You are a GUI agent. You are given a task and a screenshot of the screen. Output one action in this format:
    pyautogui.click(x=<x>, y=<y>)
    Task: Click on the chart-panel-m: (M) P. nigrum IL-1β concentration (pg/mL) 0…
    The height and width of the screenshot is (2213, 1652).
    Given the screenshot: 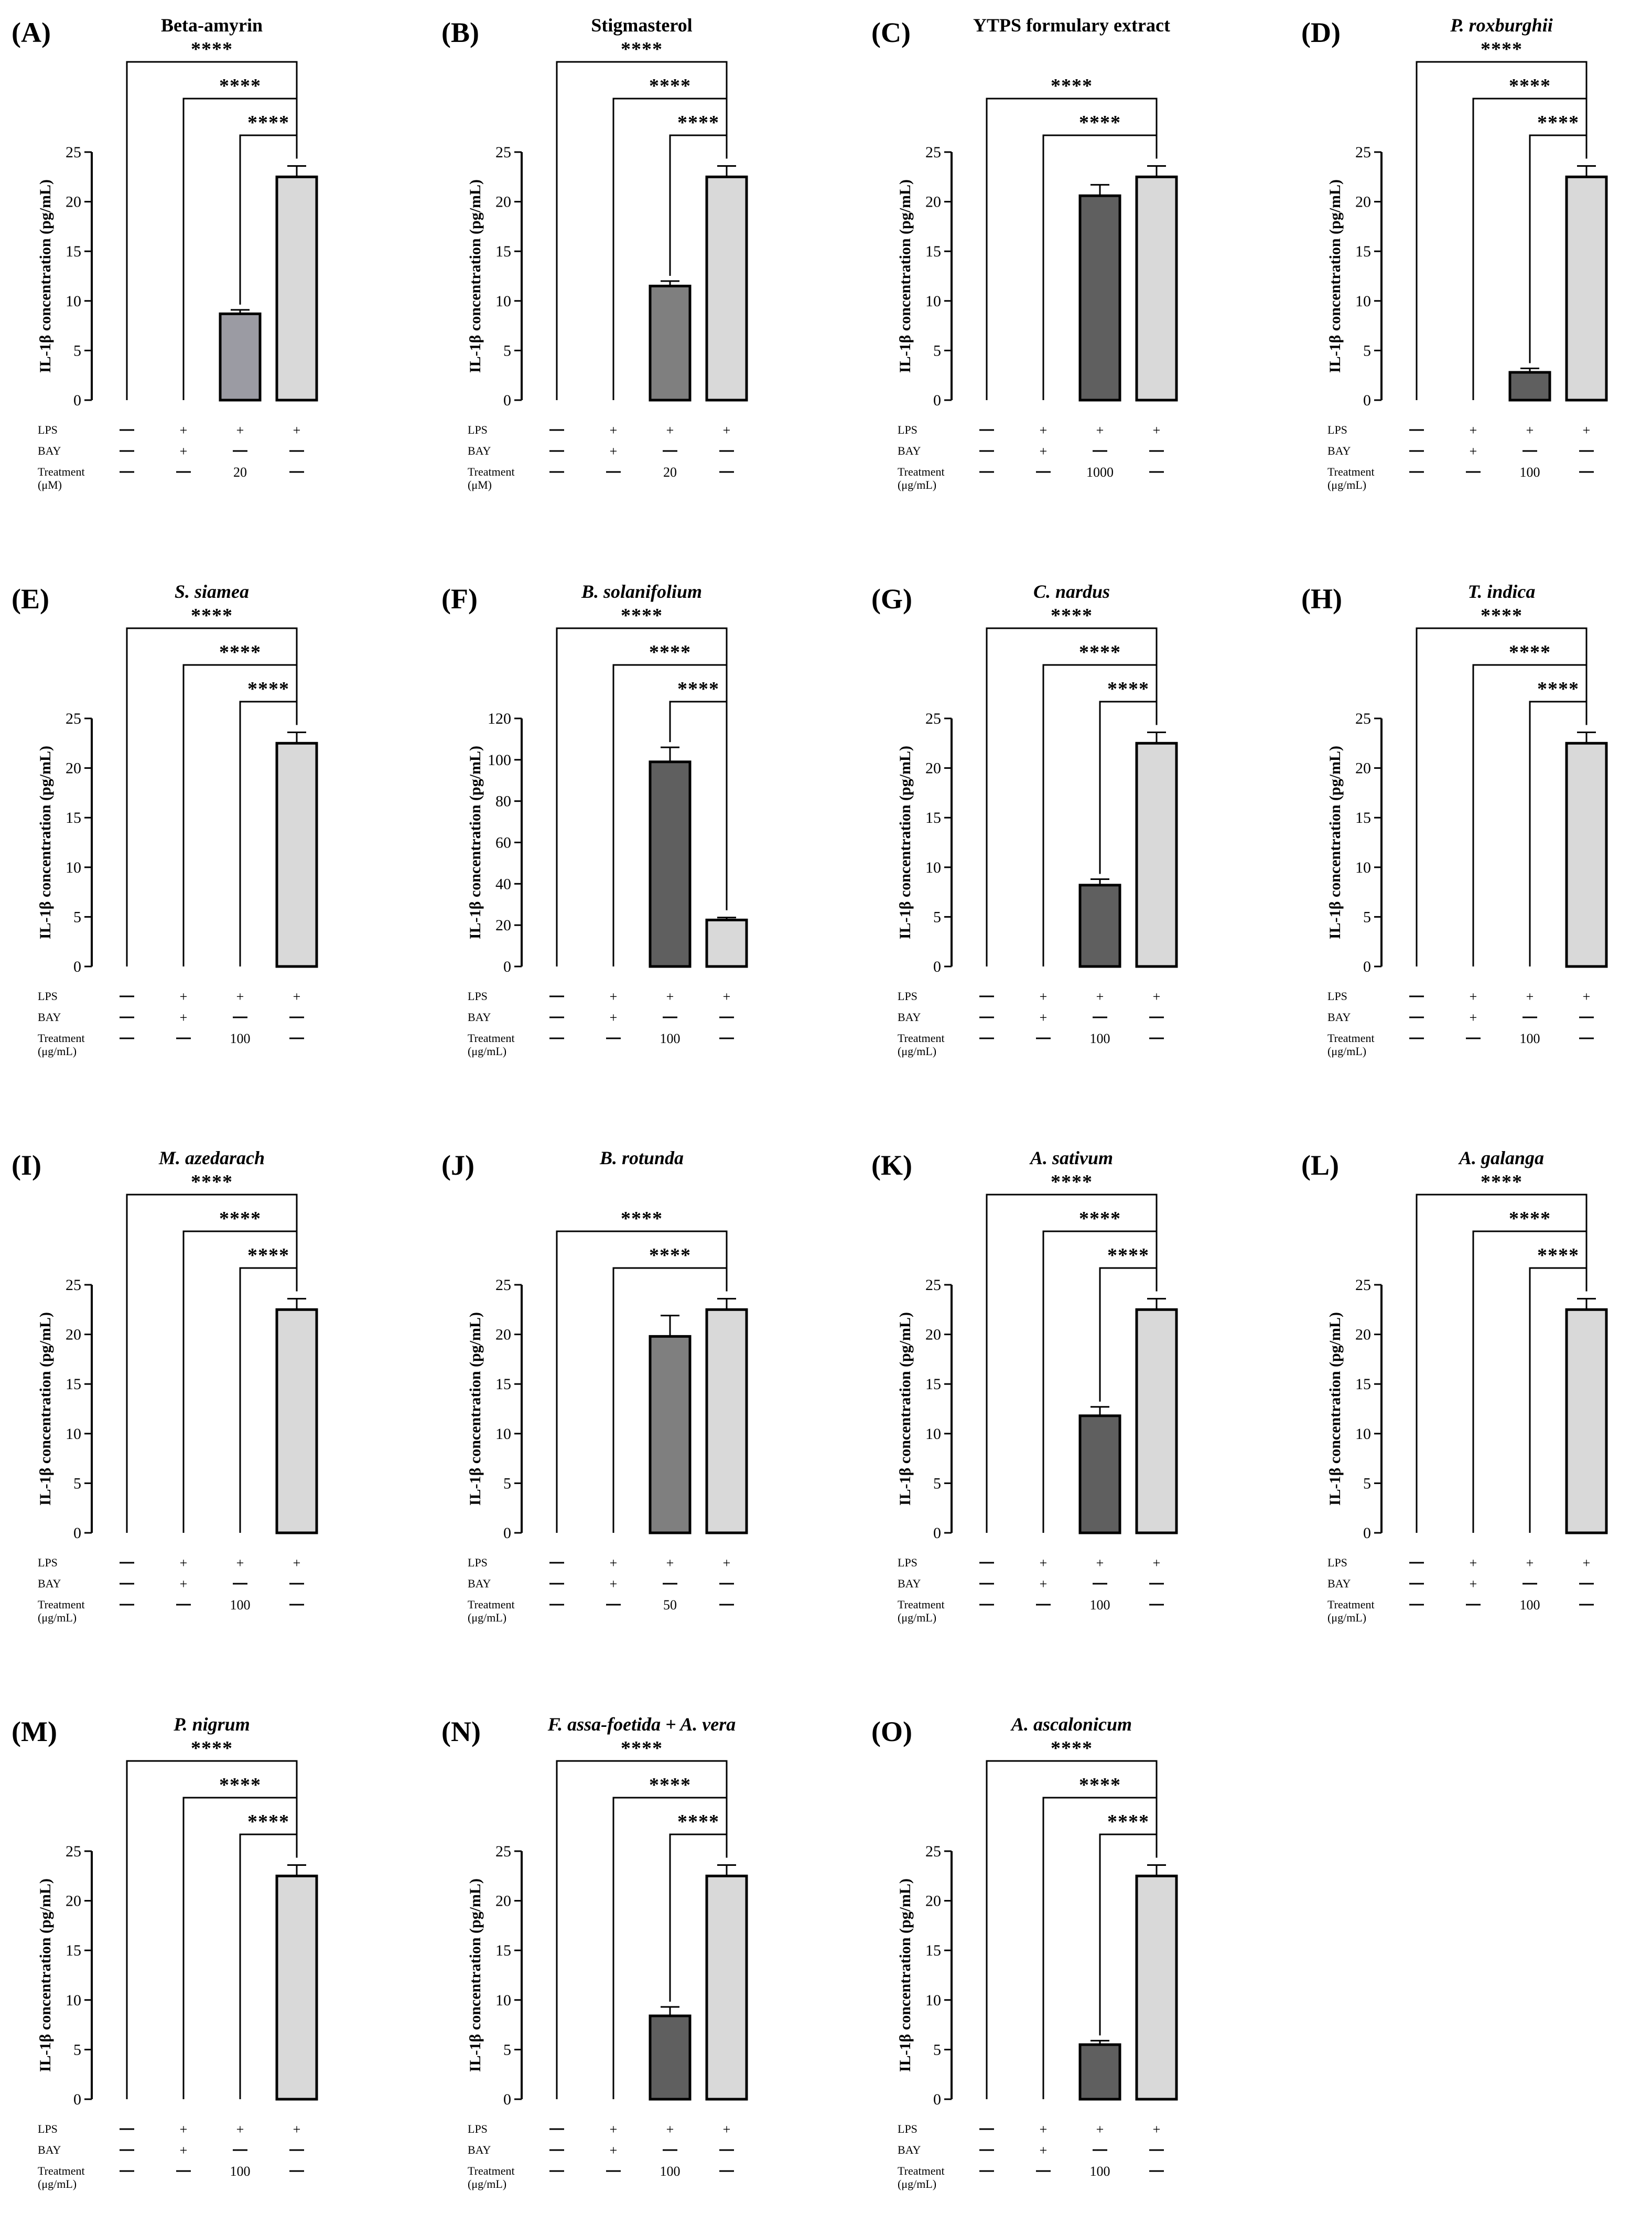 What is the action you would take?
    pyautogui.click(x=165, y=1952)
    